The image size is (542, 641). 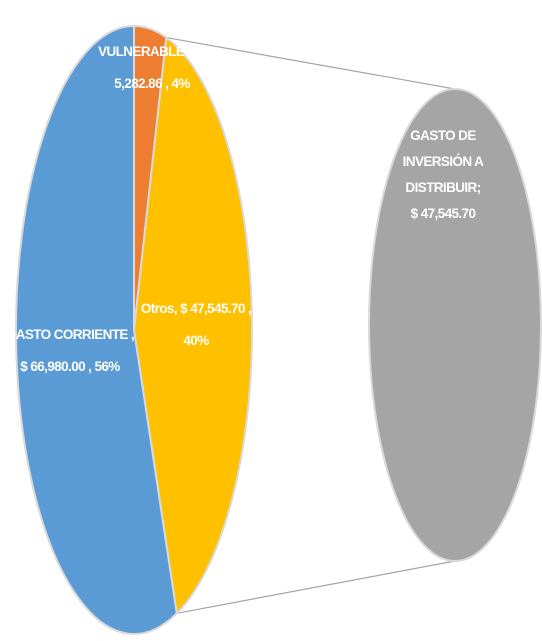 I want to click on data-label-line: 40%, so click(x=196, y=340).